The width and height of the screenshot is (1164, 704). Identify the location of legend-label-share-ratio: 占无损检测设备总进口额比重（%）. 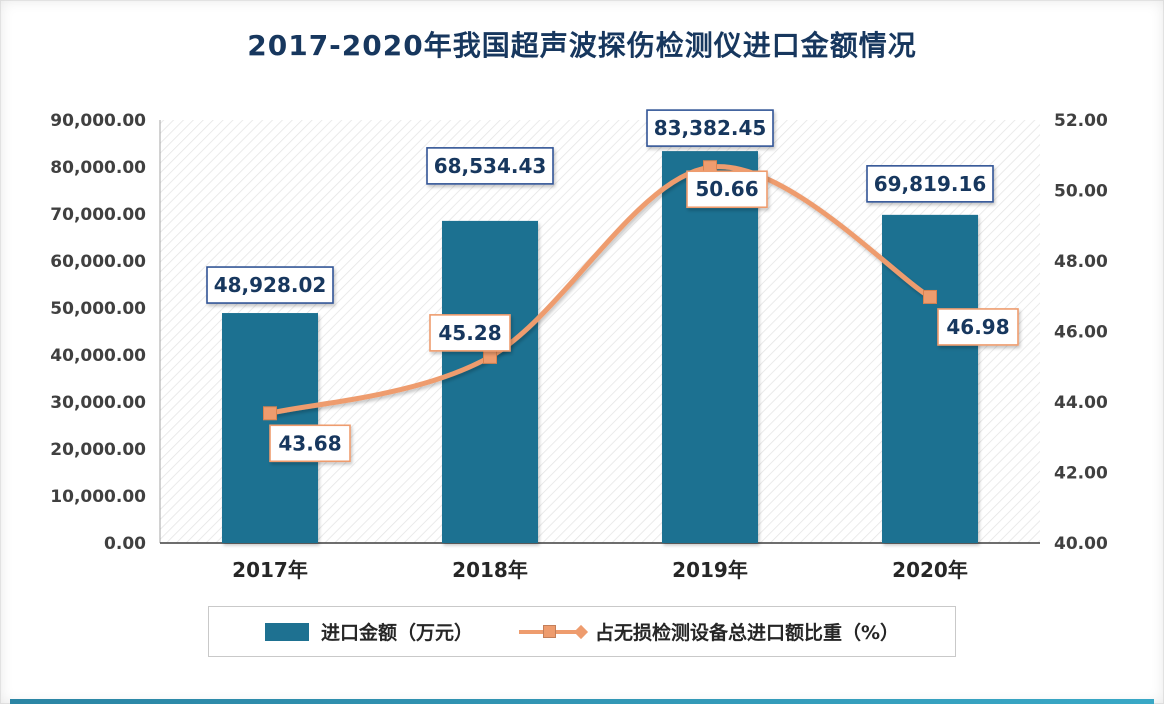
(747, 633).